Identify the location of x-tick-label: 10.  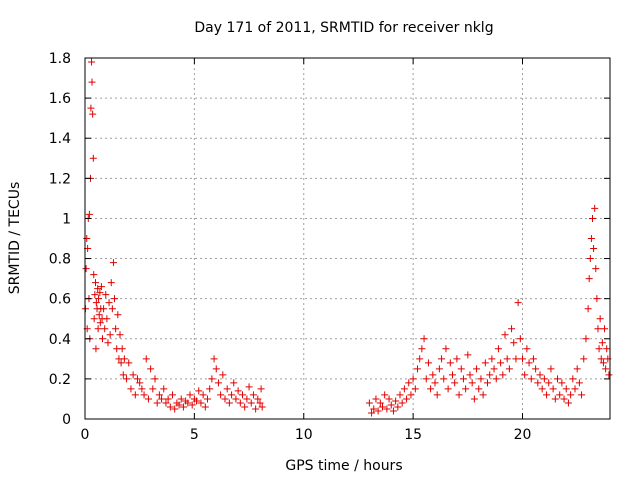
(304, 435).